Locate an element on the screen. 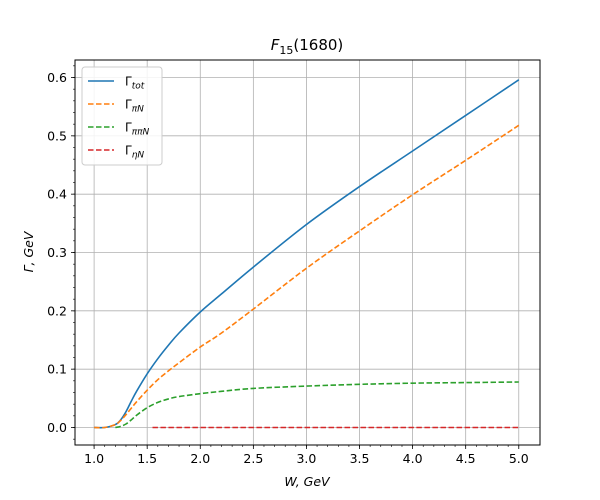 The width and height of the screenshot is (600, 500). y-tick-label: 0.0 is located at coordinates (57, 427).